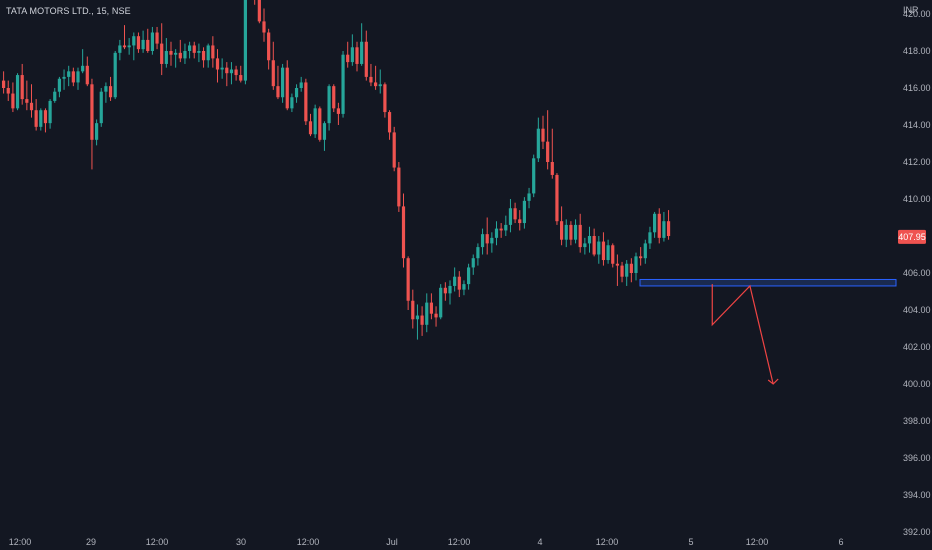 Image resolution: width=932 pixels, height=550 pixels. Describe the element at coordinates (917, 347) in the screenshot. I see `price-tick-label: 402.00` at that location.